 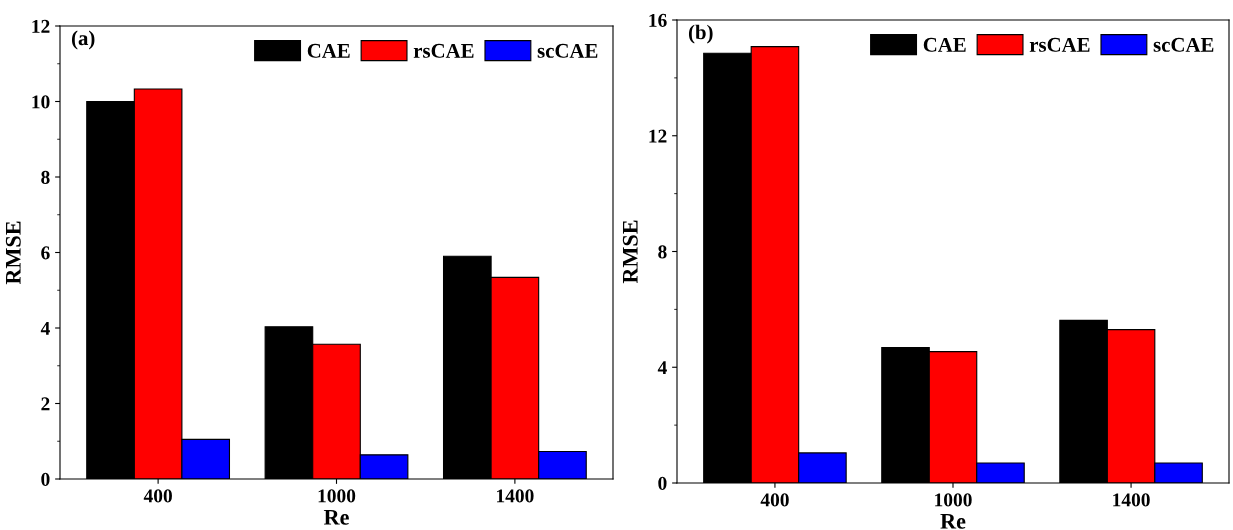 I want to click on y-tick-label: 16, so click(x=658, y=20).